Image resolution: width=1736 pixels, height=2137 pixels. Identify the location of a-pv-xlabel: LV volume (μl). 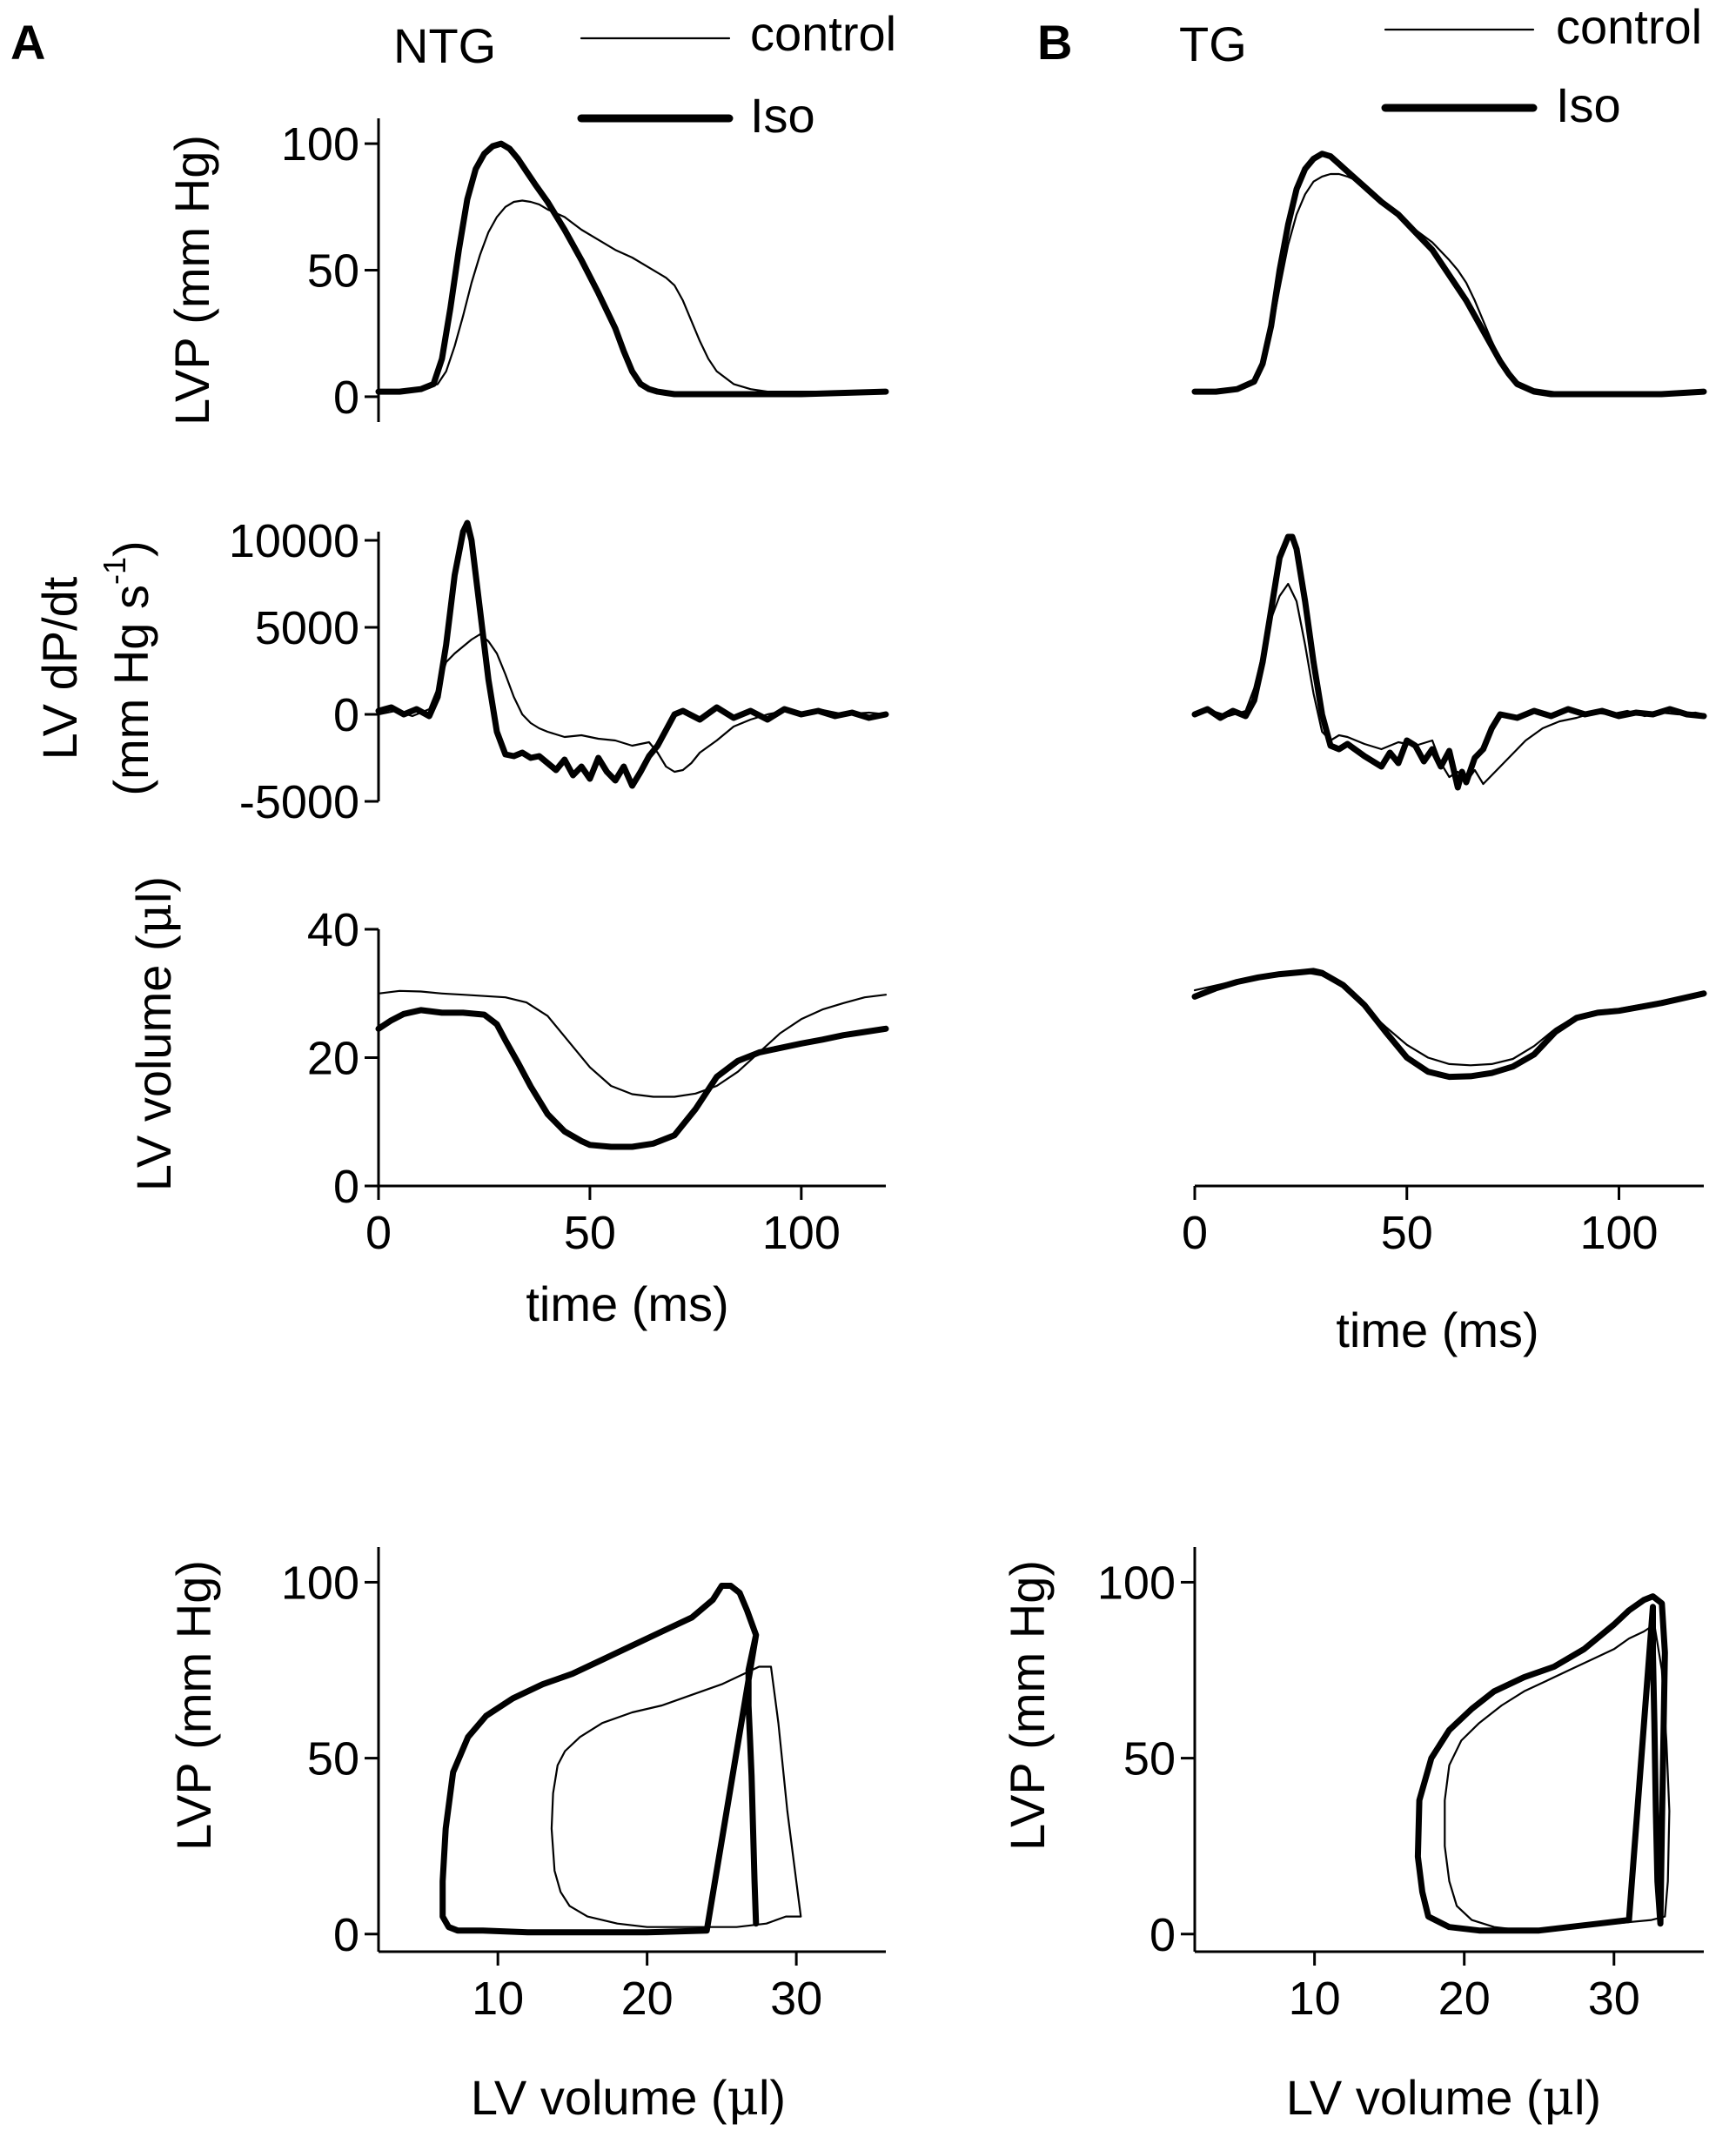
(629, 2098).